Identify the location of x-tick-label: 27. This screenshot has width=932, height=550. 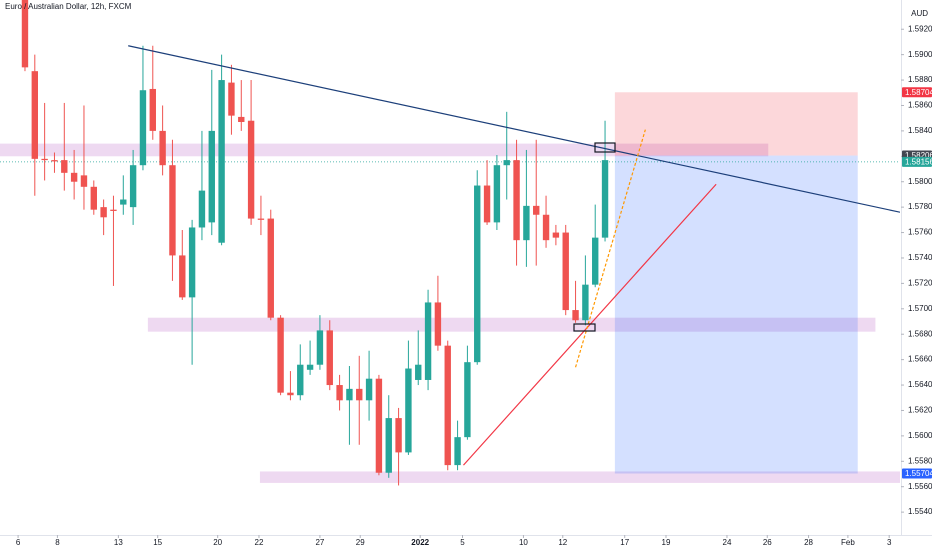
(319, 542).